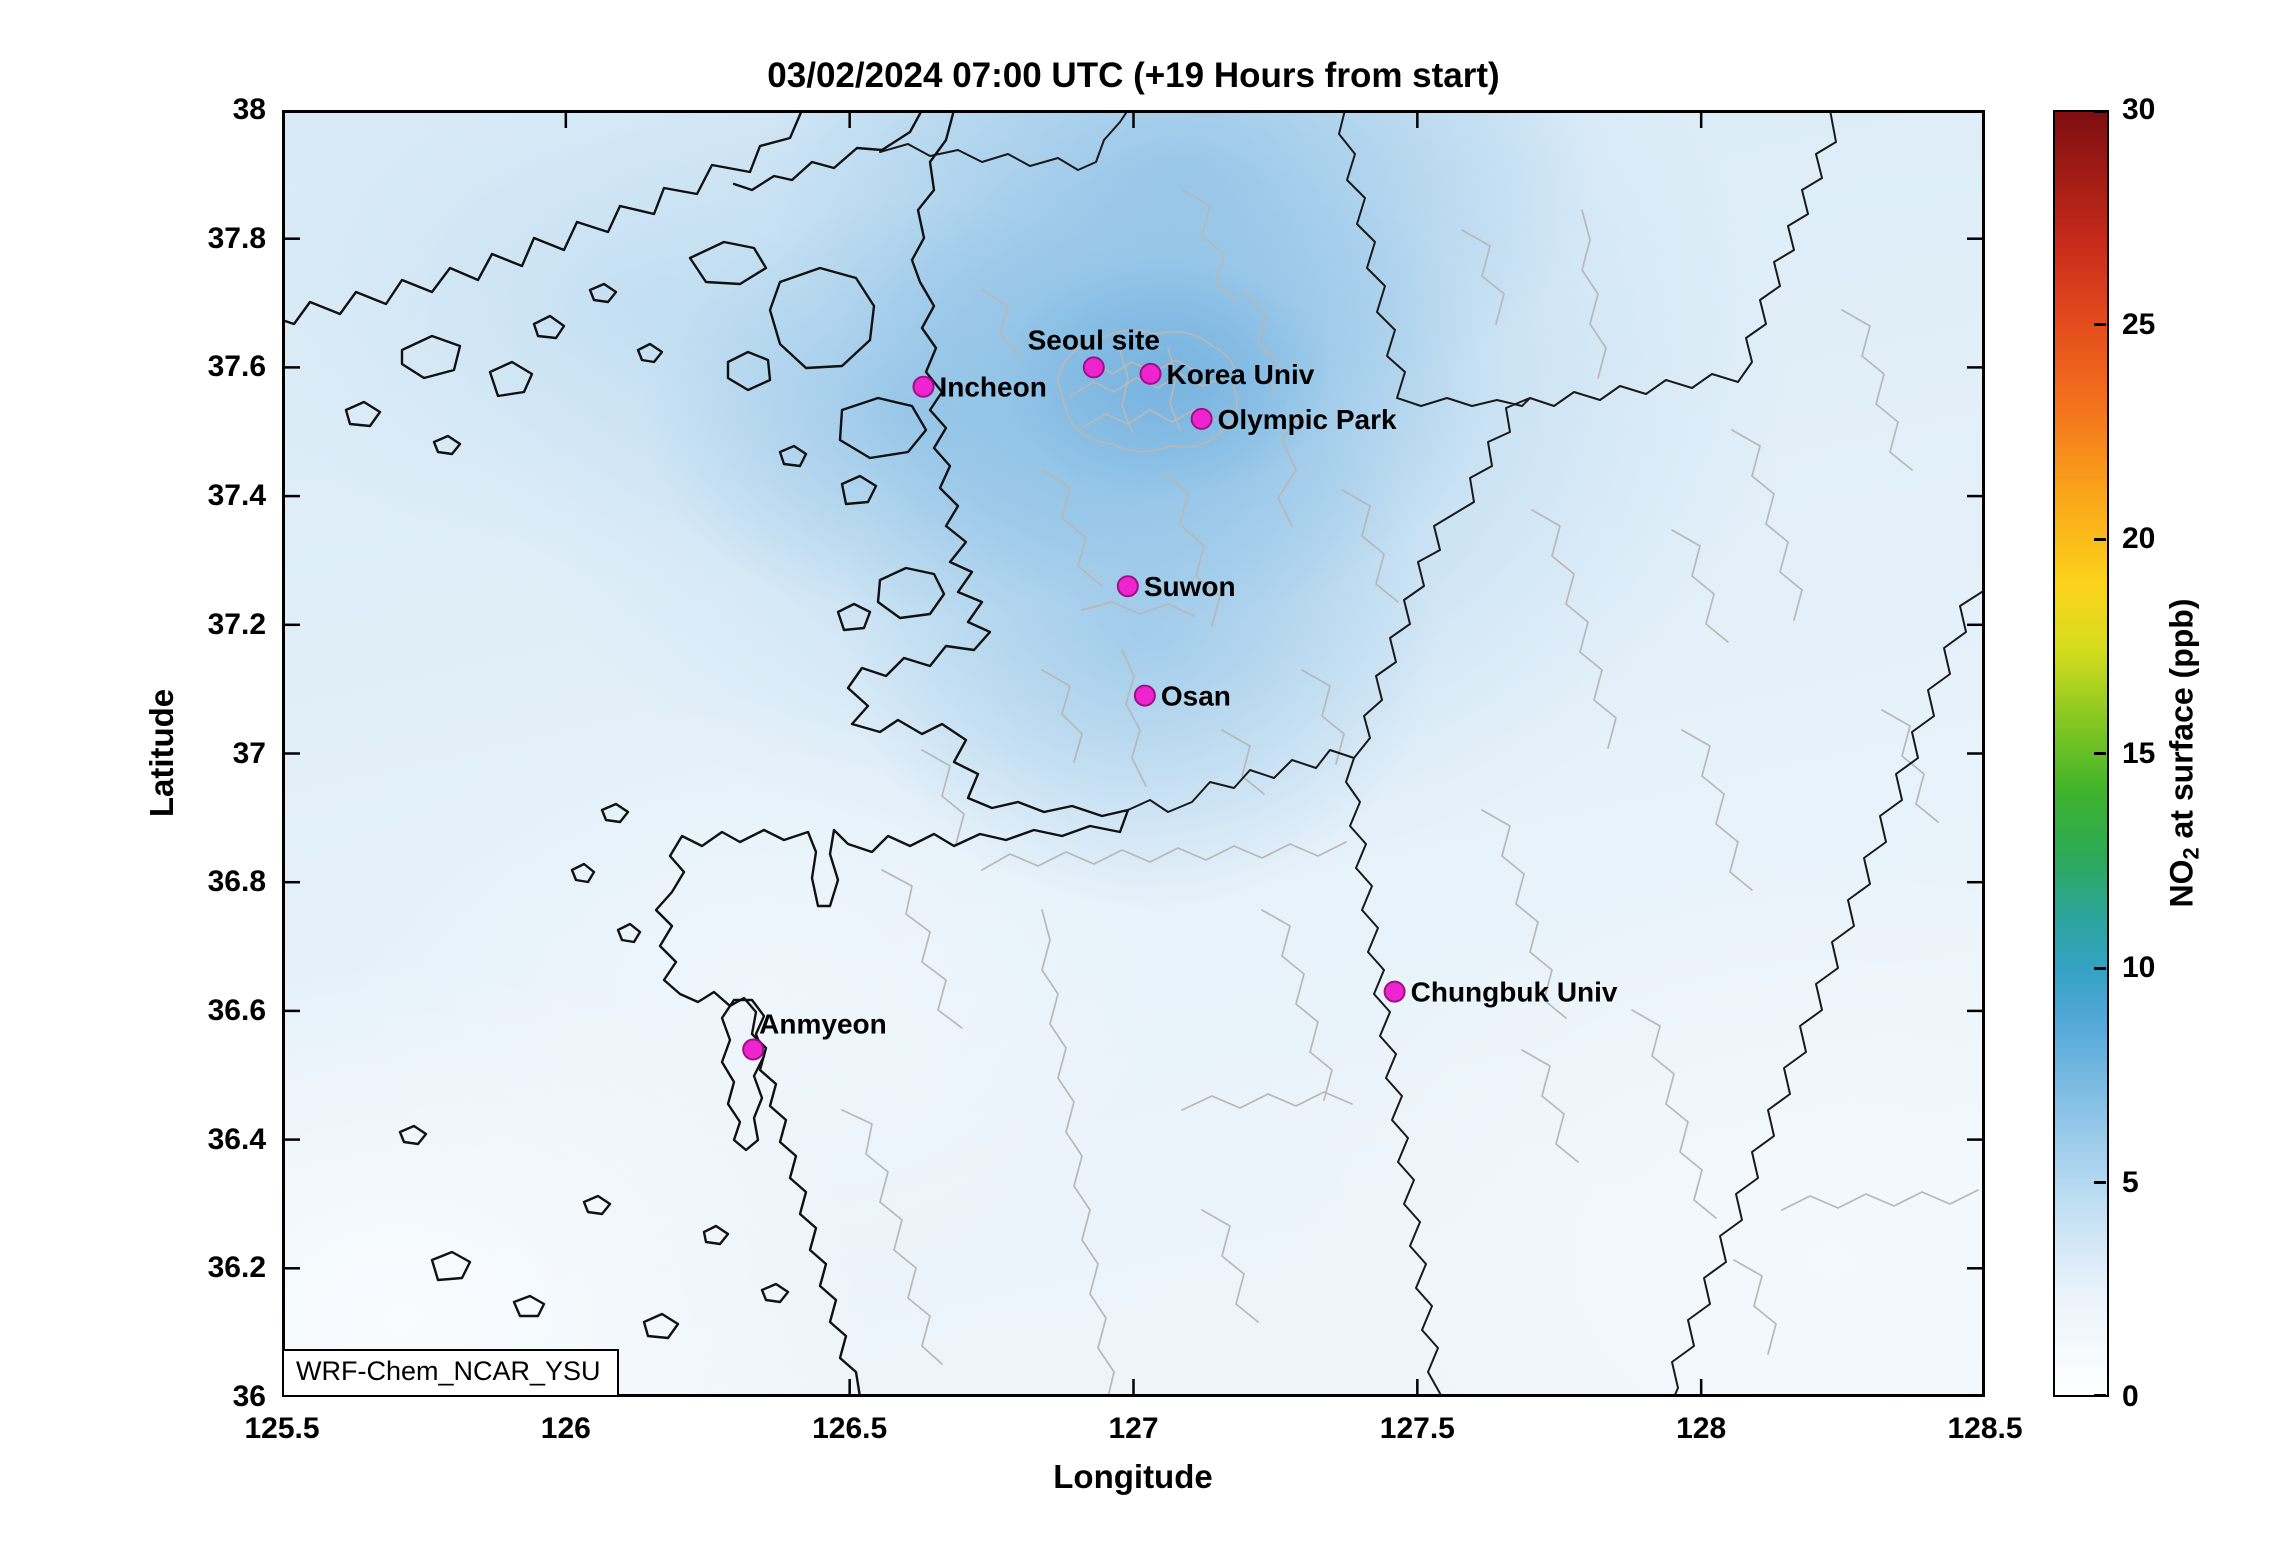 This screenshot has width=2292, height=1563. I want to click on station-marker-anmyeon, so click(753, 1049).